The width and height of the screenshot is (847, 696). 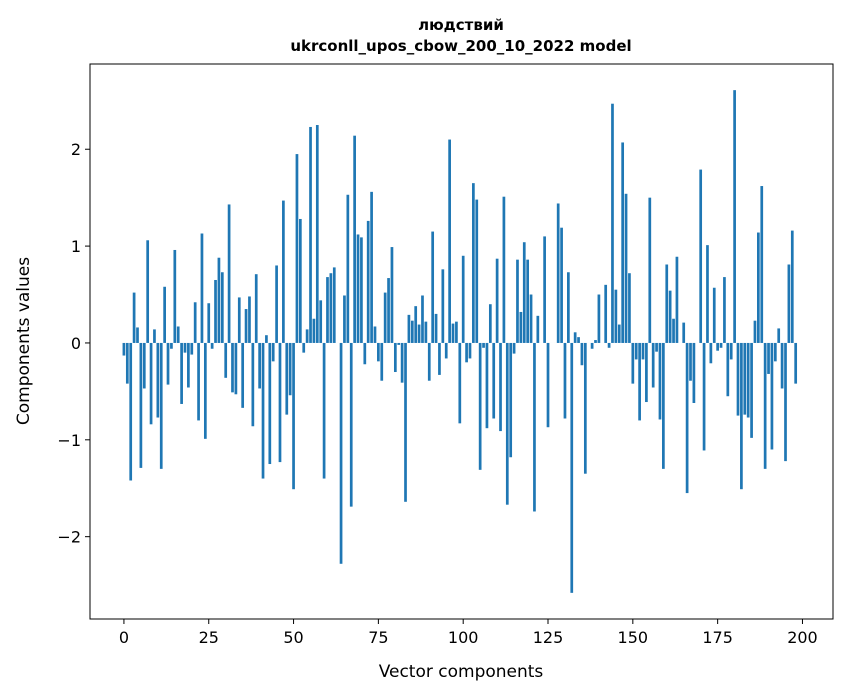 What do you see at coordinates (633, 637) in the screenshot?
I see `x-tick-label-6: 150` at bounding box center [633, 637].